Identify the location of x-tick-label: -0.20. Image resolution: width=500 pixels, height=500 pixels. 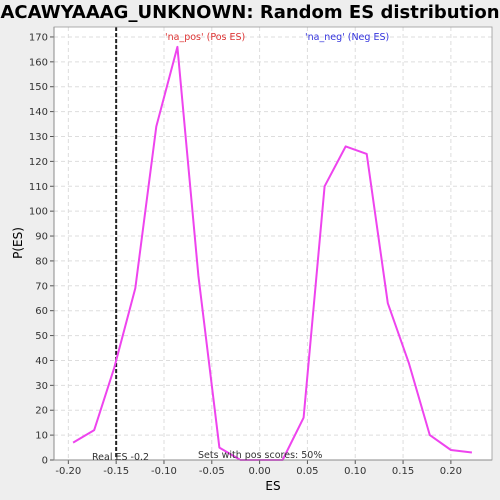
(68, 471).